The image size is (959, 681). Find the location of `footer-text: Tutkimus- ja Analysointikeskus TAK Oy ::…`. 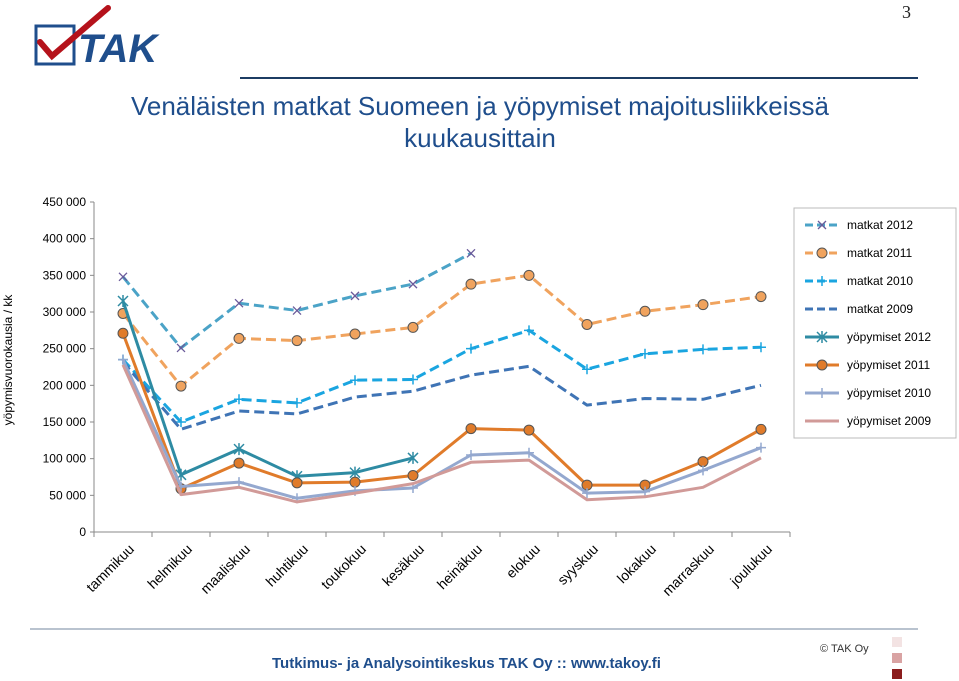

footer-text: Tutkimus- ja Analysointikeskus TAK Oy ::… is located at coordinates (466, 663).